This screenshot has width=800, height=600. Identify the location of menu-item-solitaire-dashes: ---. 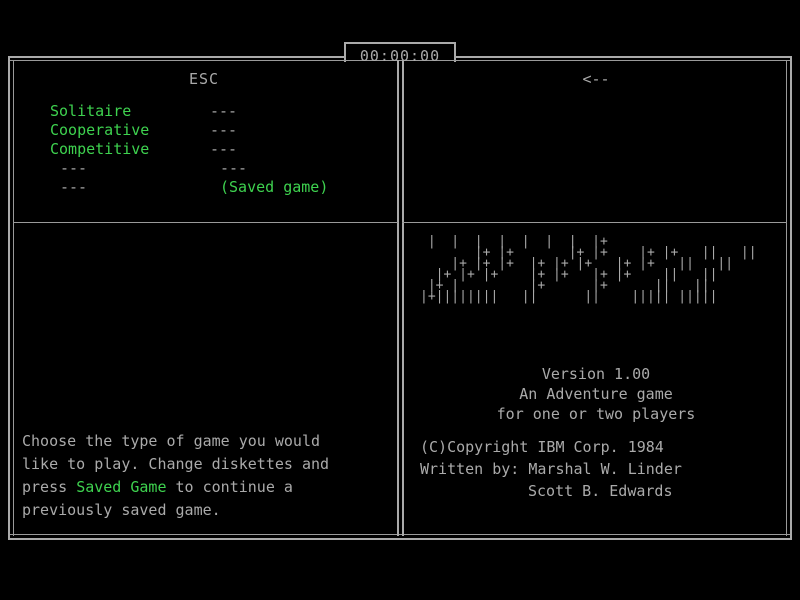
(224, 111).